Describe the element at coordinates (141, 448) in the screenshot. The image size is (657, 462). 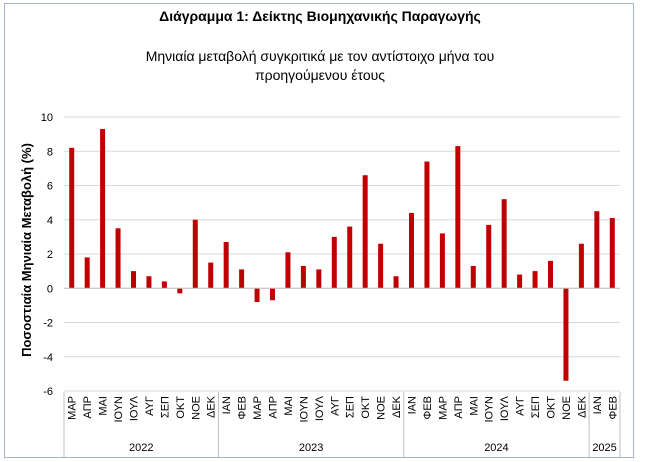
I see `year-label: 2022` at that location.